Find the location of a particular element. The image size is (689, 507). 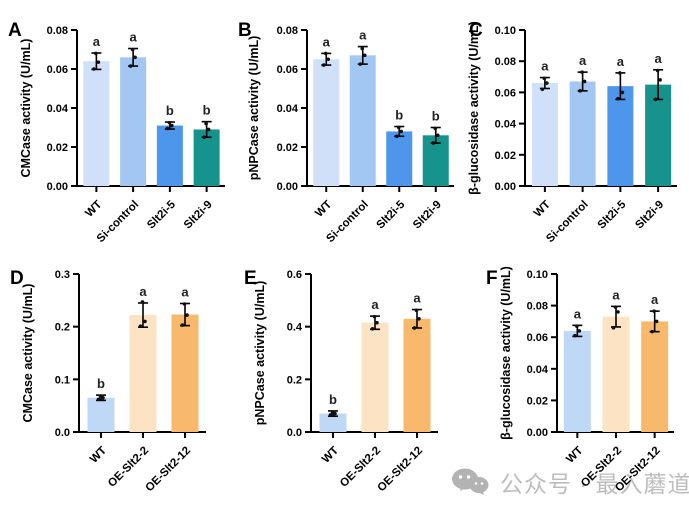

y-tick-label: 0.10 is located at coordinates (537, 275).